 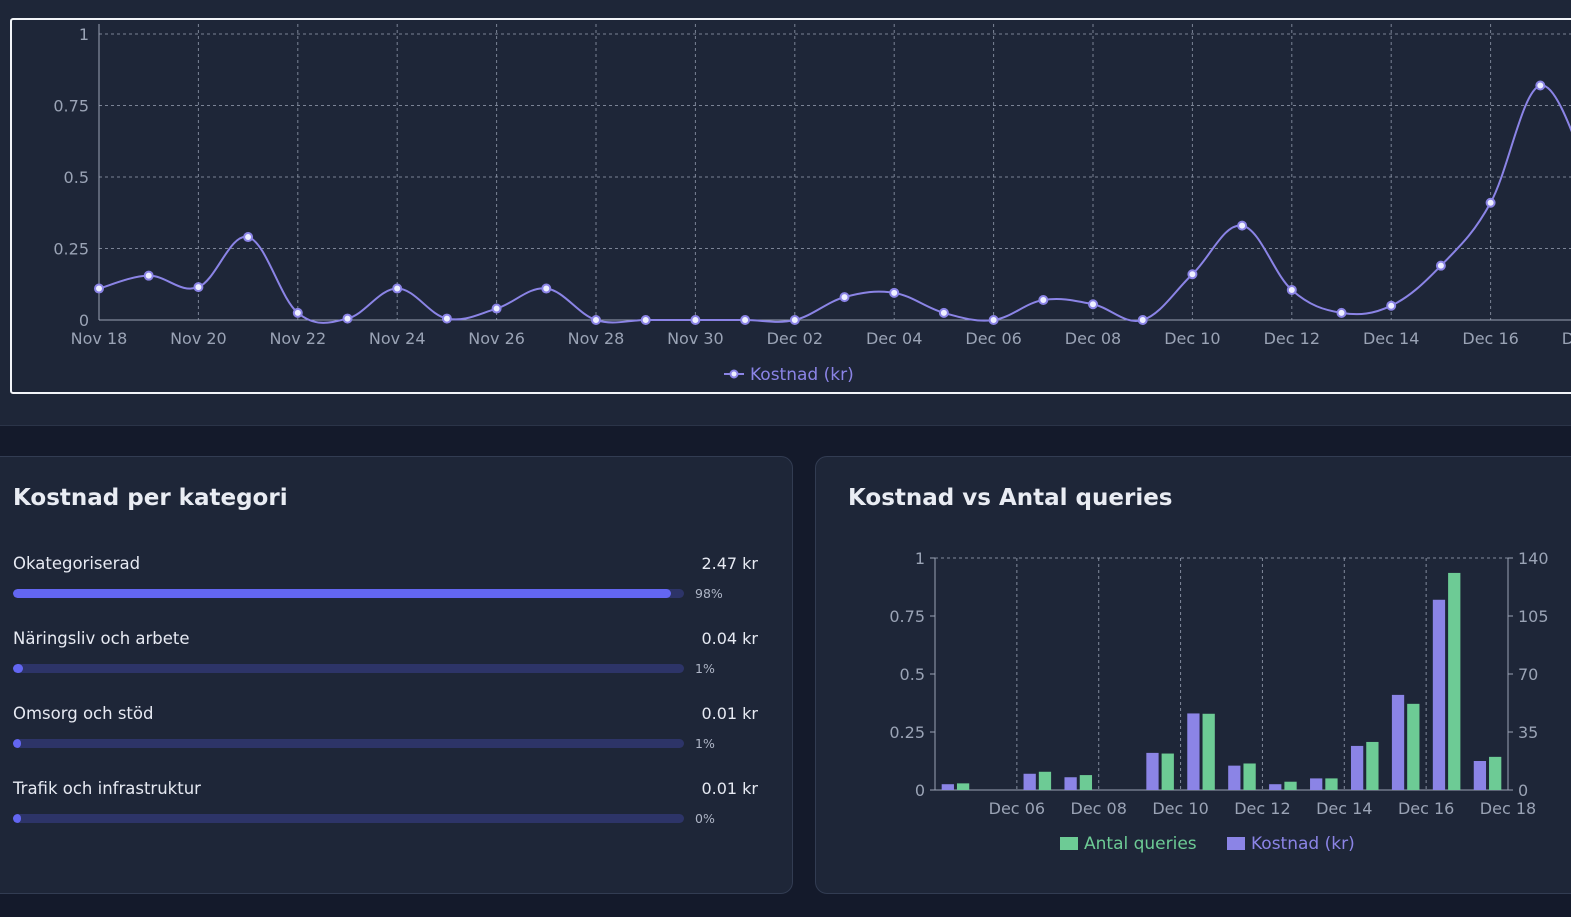 What do you see at coordinates (84, 34) in the screenshot?
I see `line-chart-ytick-label: 1` at bounding box center [84, 34].